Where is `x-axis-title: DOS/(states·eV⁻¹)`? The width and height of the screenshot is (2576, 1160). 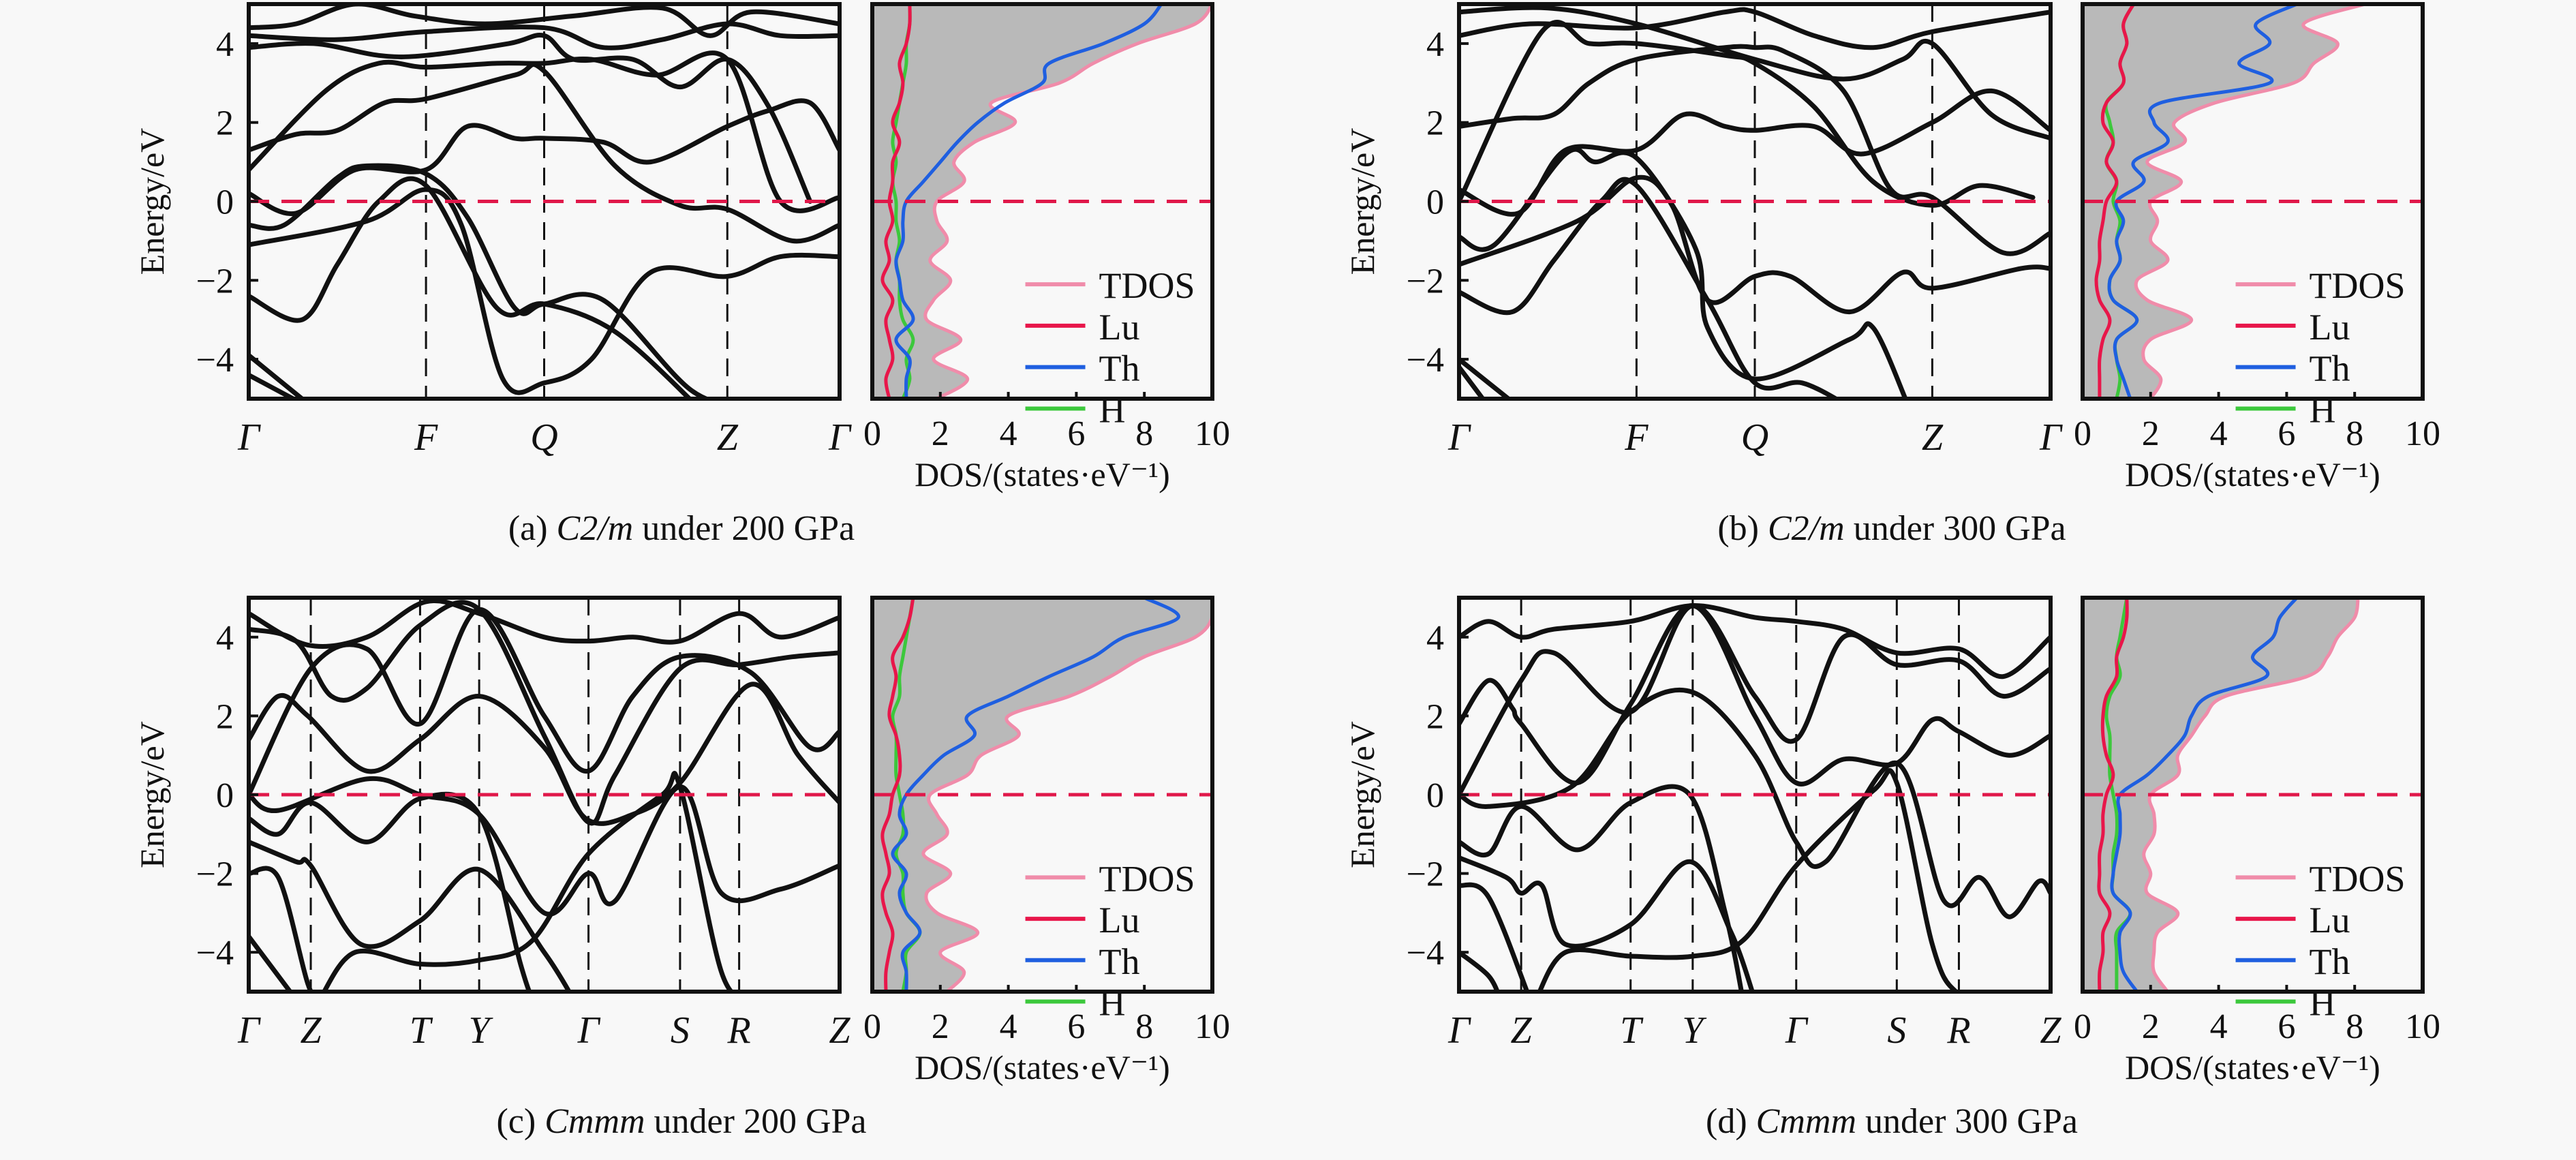
x-axis-title: DOS/(states·eV⁻¹) is located at coordinates (2252, 1067).